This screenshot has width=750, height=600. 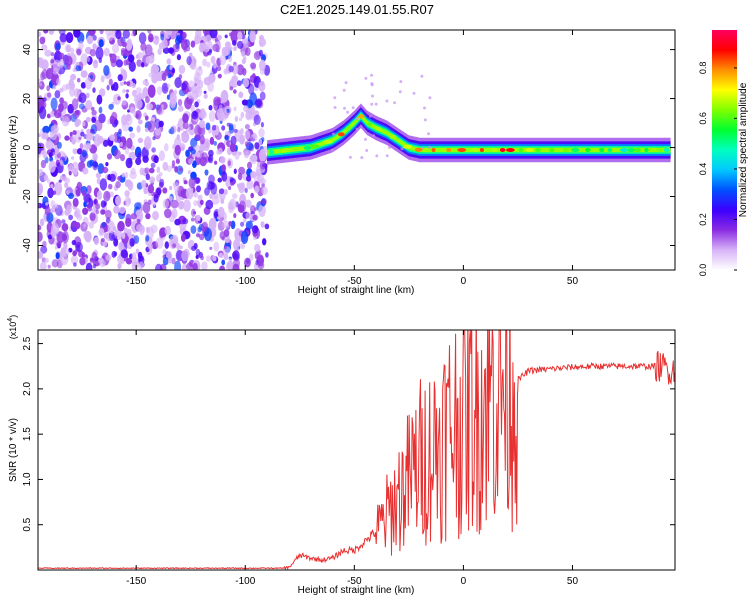 I want to click on spectrogram-y-label: Frequency (Hz), so click(x=13, y=150).